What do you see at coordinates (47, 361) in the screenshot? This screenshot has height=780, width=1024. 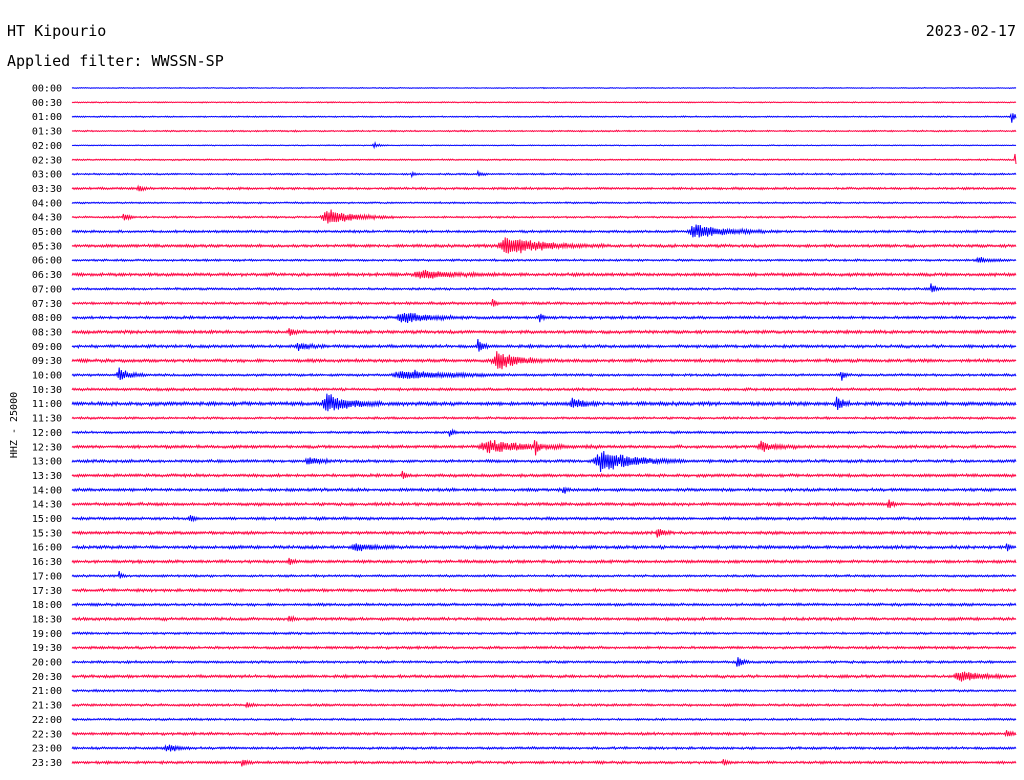 I see `time-tick-label: 09:30` at bounding box center [47, 361].